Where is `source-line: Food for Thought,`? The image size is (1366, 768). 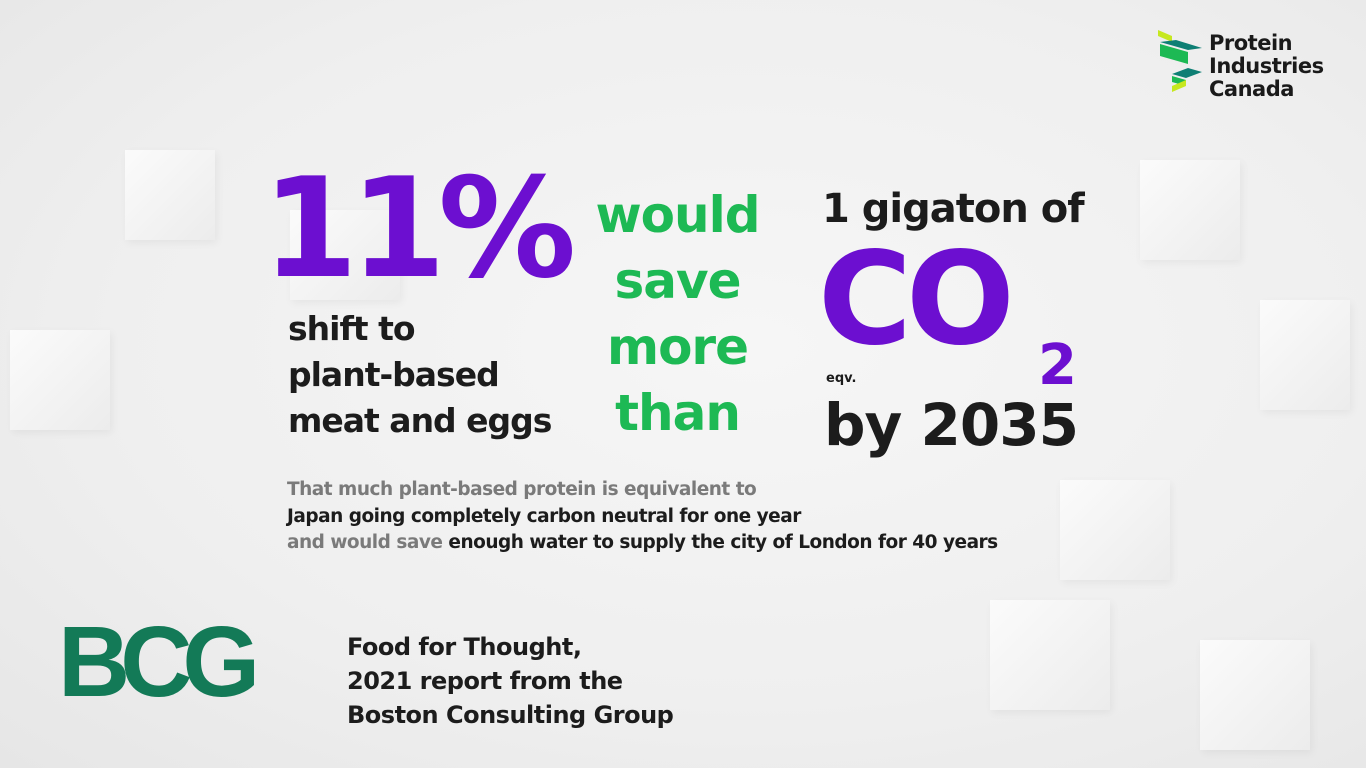 source-line: Food for Thought, is located at coordinates (464, 647).